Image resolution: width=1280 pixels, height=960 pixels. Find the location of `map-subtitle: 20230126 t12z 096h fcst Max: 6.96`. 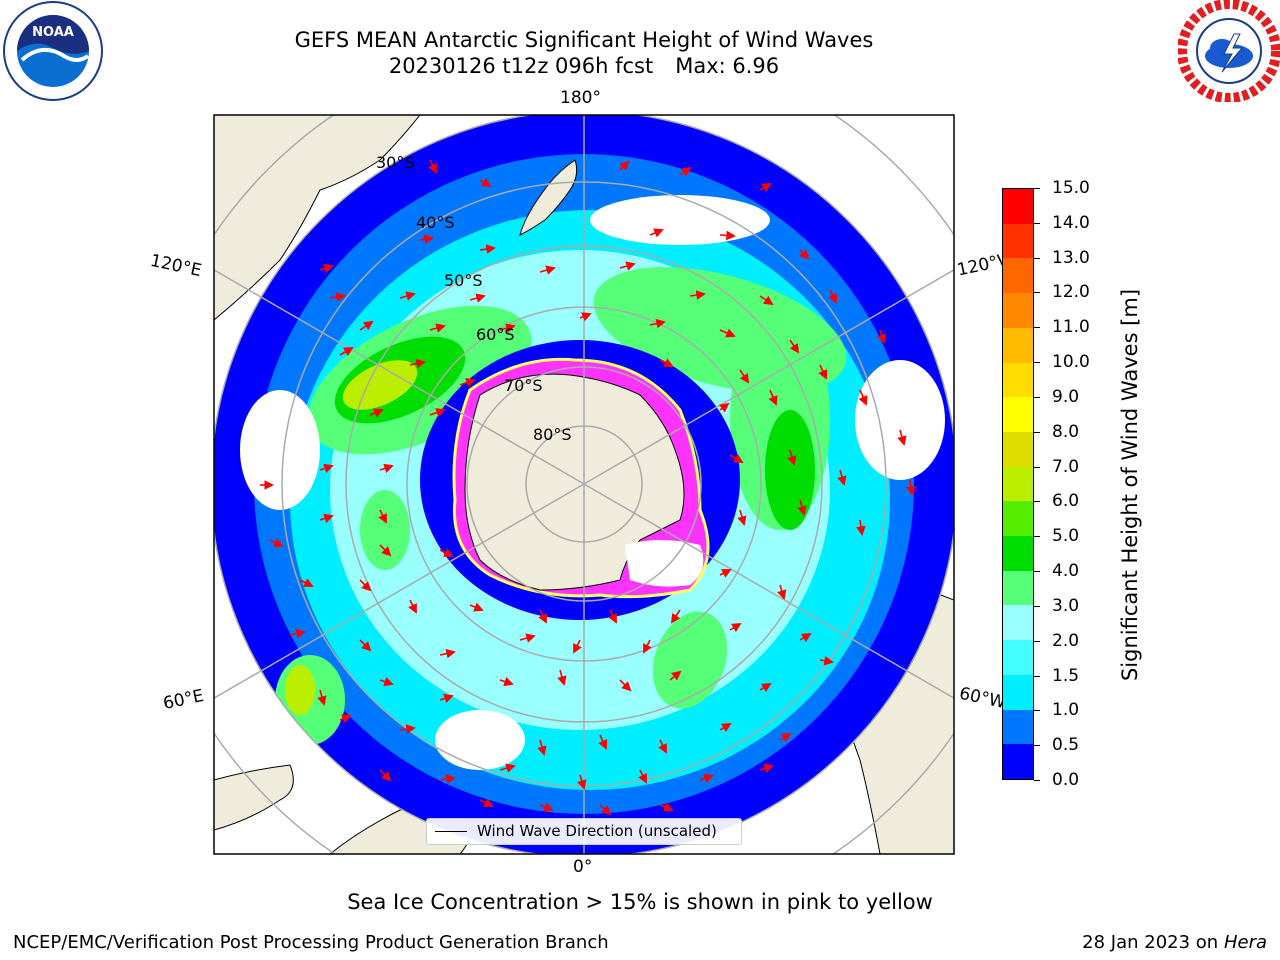

map-subtitle: 20230126 t12z 096h fcst Max: 6.96 is located at coordinates (584, 66).